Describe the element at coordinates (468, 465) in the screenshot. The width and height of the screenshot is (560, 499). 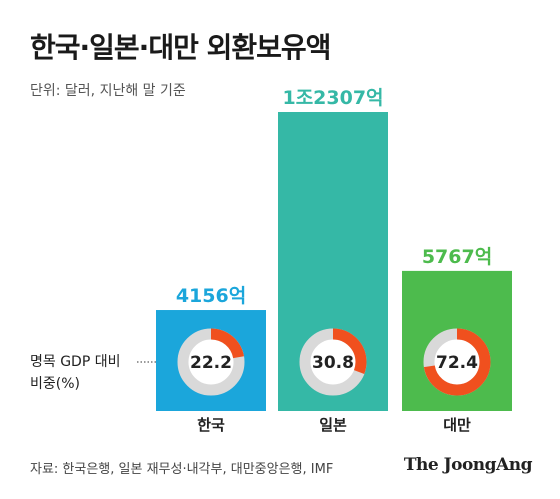
I see `publisher-logo: The JoongAng` at that location.